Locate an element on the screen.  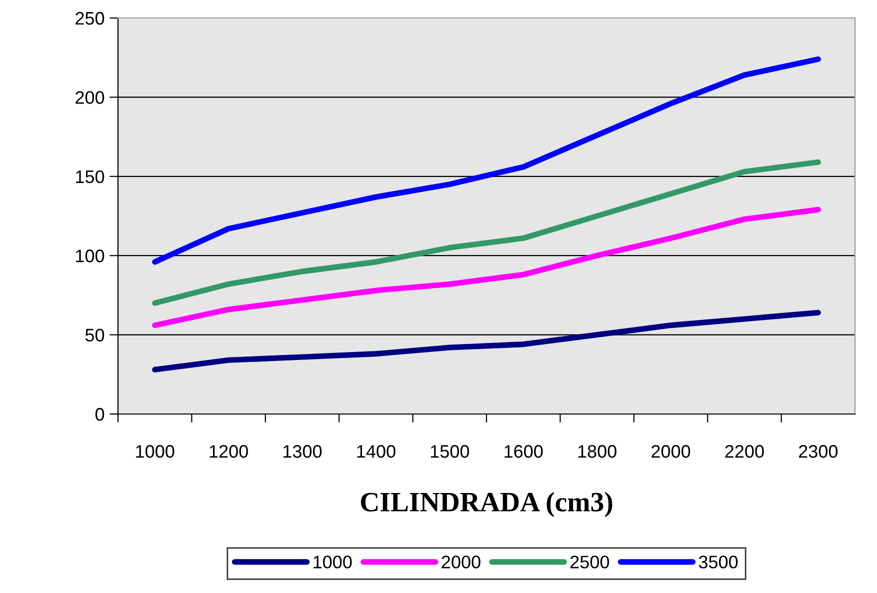
y-tick-label: 50 is located at coordinates (94, 335).